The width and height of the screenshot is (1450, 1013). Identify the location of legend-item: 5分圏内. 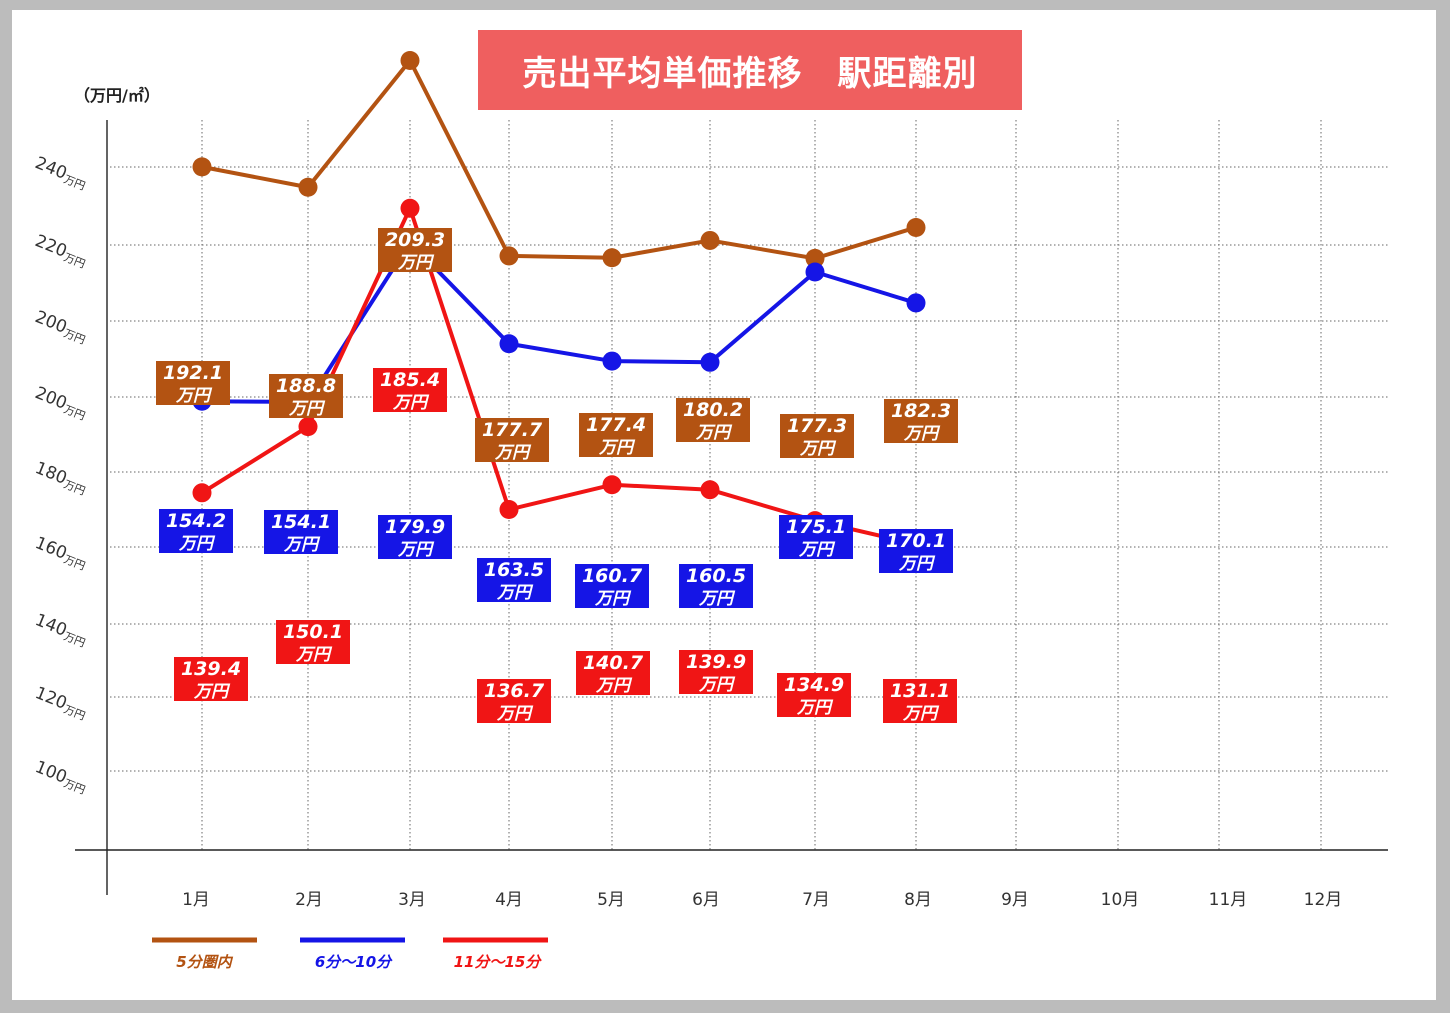
(204, 954).